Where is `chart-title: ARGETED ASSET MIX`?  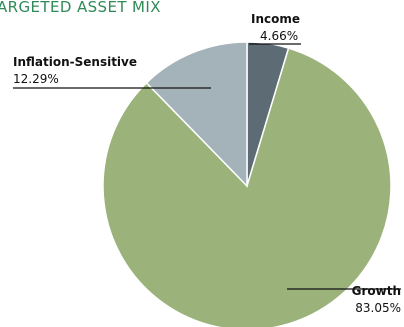 chart-title: ARGETED ASSET MIX is located at coordinates (80, 8).